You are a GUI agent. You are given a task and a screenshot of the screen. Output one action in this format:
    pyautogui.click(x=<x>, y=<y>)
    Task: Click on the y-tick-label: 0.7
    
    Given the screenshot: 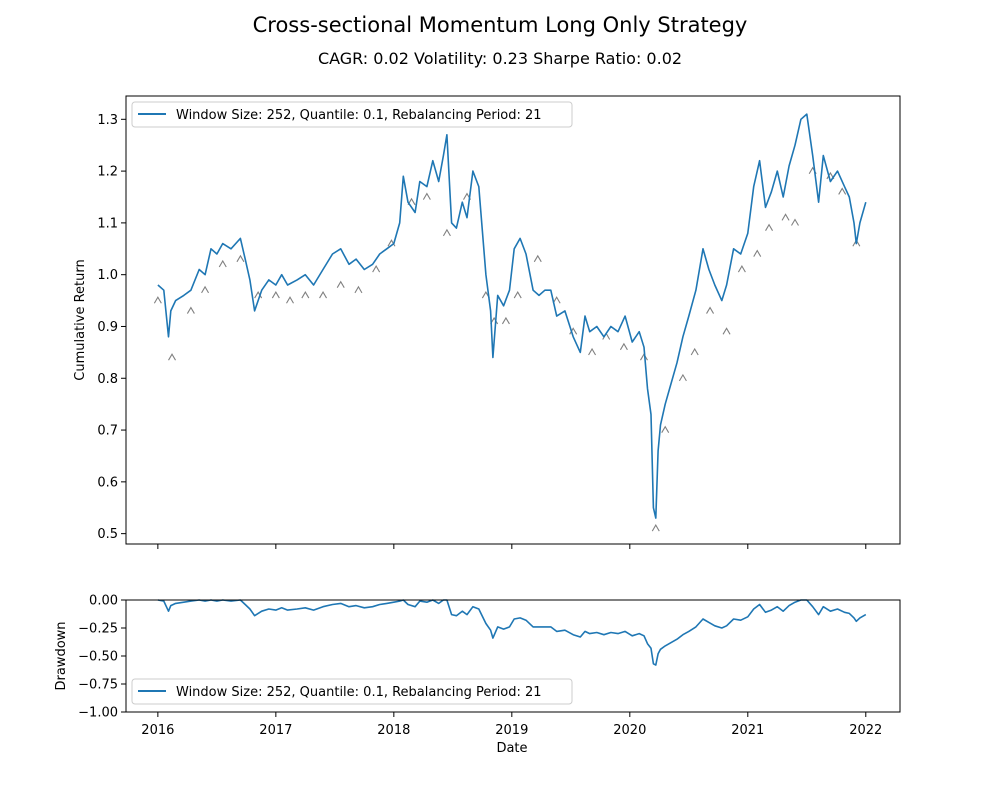 What is the action you would take?
    pyautogui.click(x=107, y=431)
    